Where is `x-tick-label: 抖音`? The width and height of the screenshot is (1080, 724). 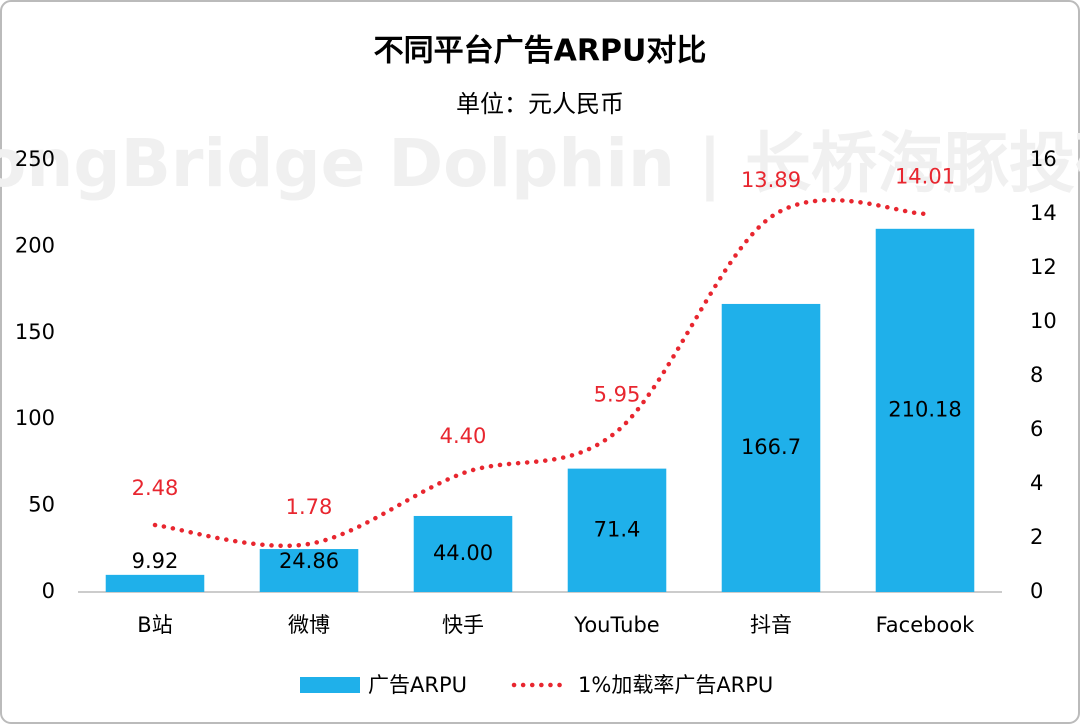
x-tick-label: 抖音 is located at coordinates (771, 625).